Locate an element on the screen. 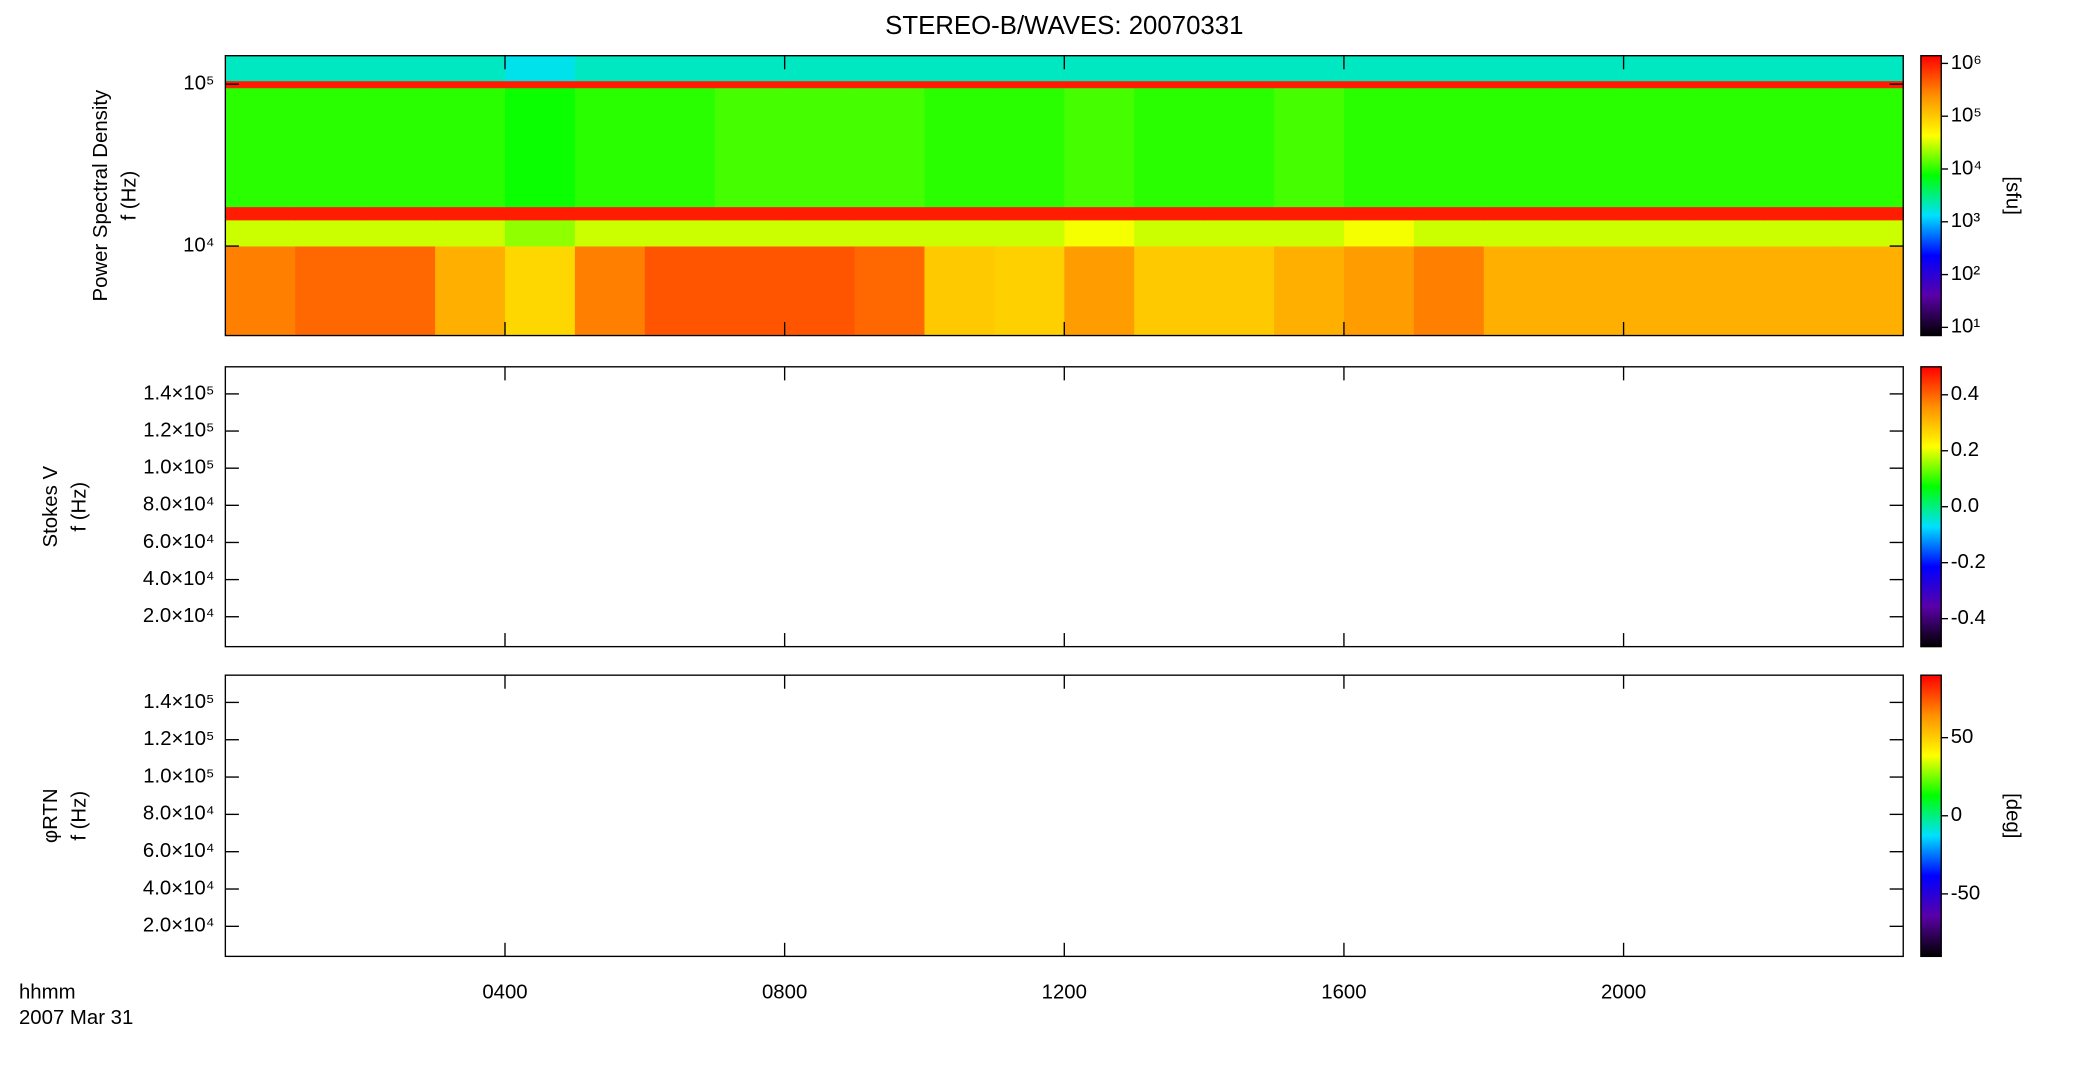 This screenshot has height=1080, width=2096. x-tick-label: 0400 is located at coordinates (504, 992).